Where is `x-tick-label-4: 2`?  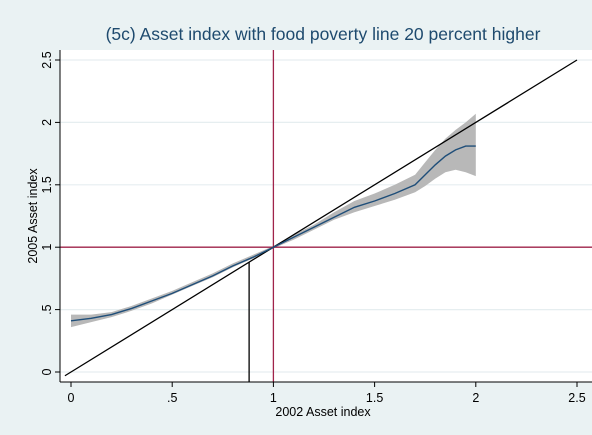
x-tick-label-4: 2 is located at coordinates (475, 398).